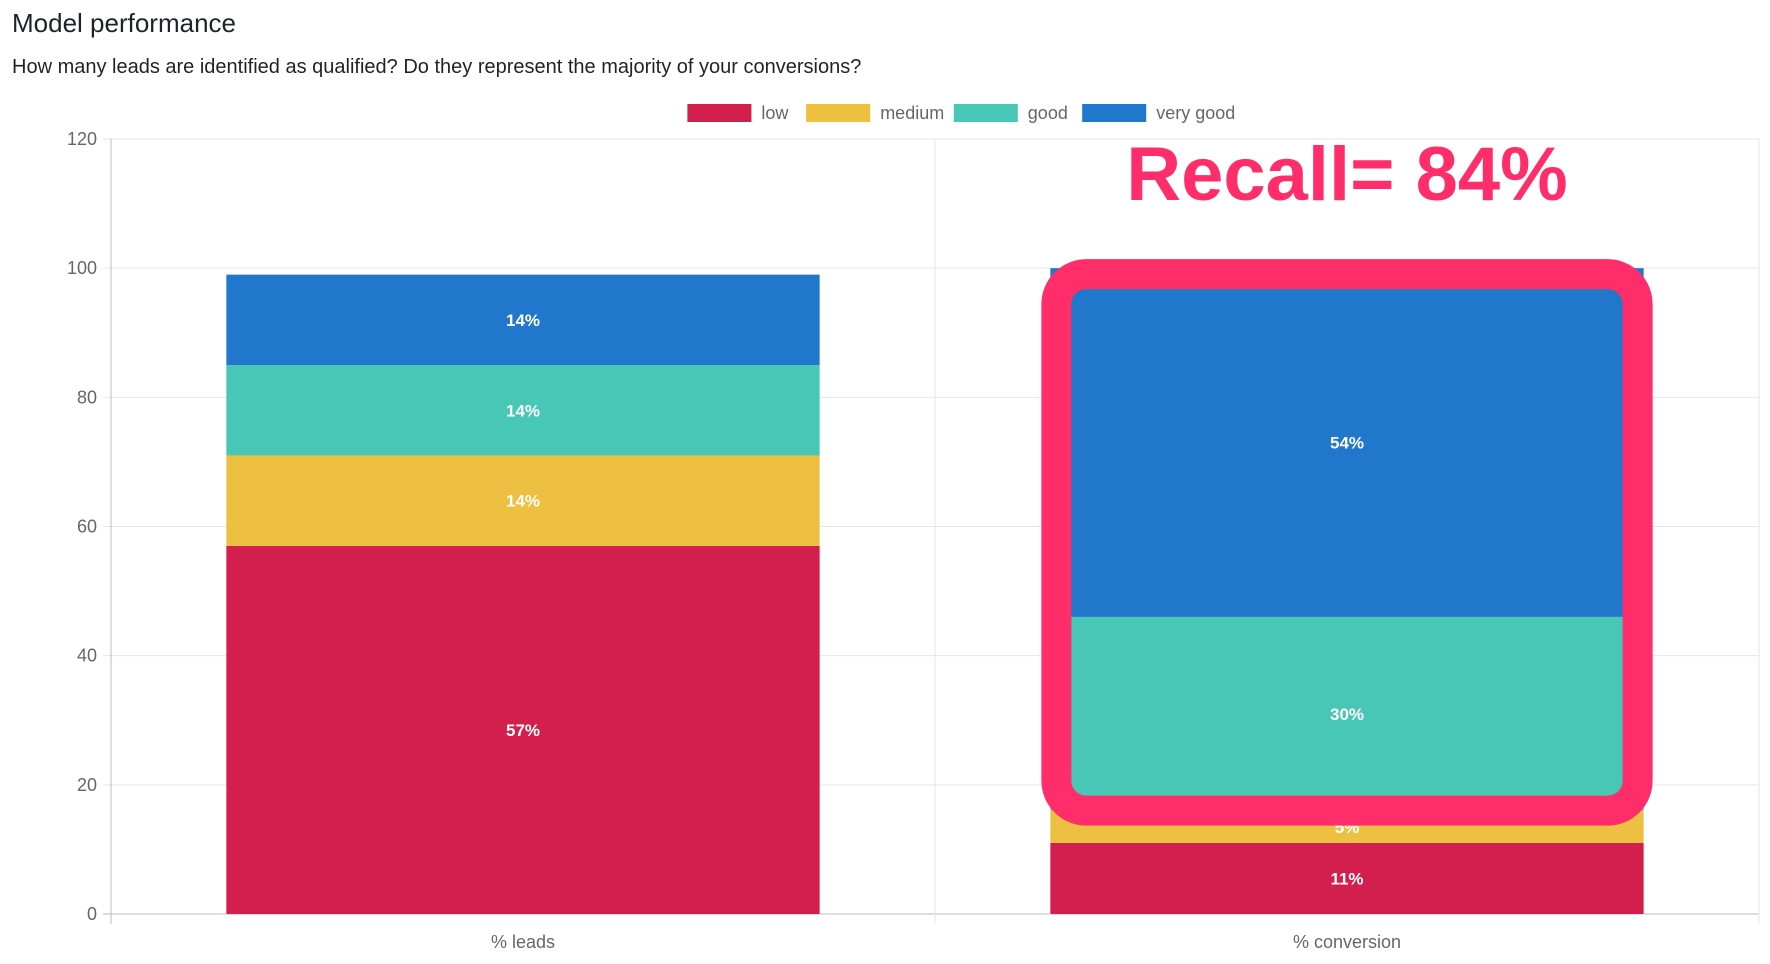 This screenshot has height=964, width=1770. I want to click on legend-label: good, so click(1048, 113).